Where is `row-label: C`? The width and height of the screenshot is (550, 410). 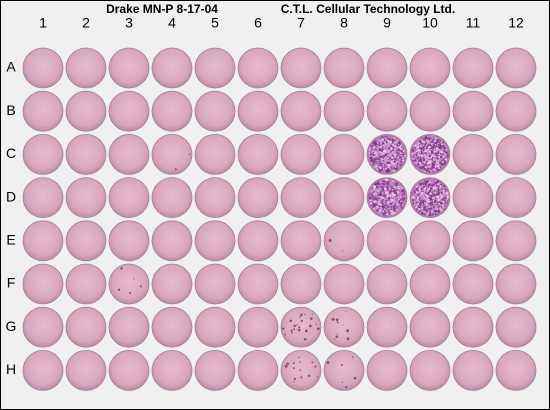
row-label: C is located at coordinates (11, 153).